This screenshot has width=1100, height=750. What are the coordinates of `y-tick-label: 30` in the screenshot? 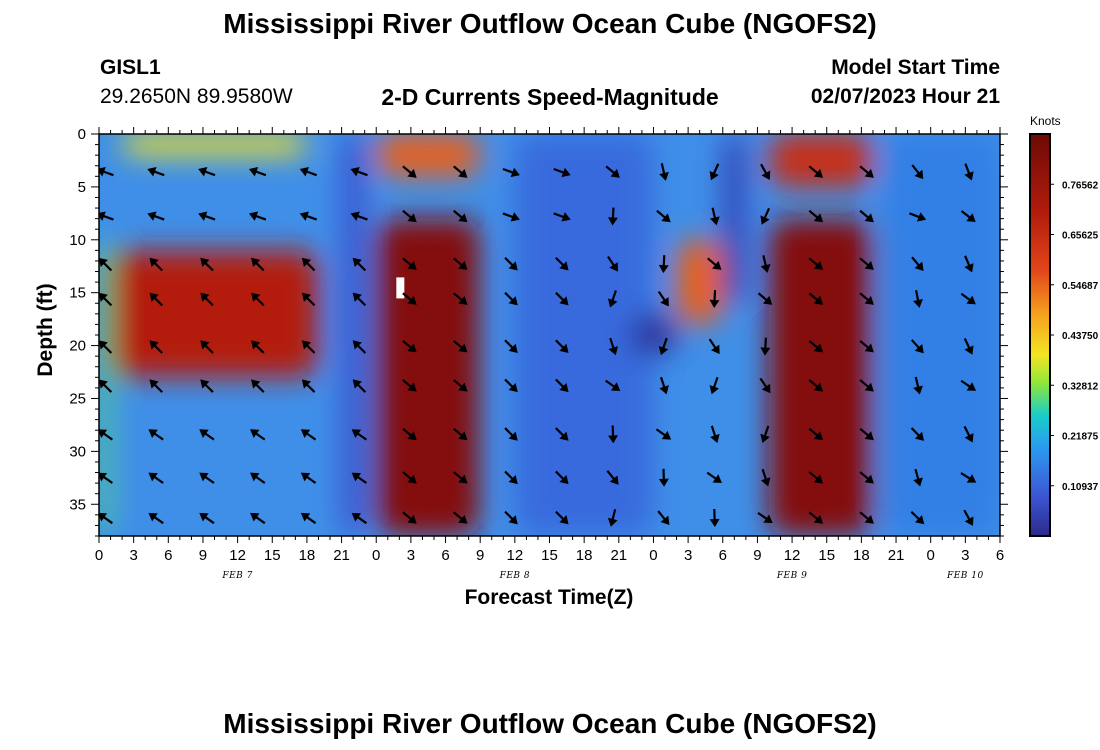 It's located at (77, 451).